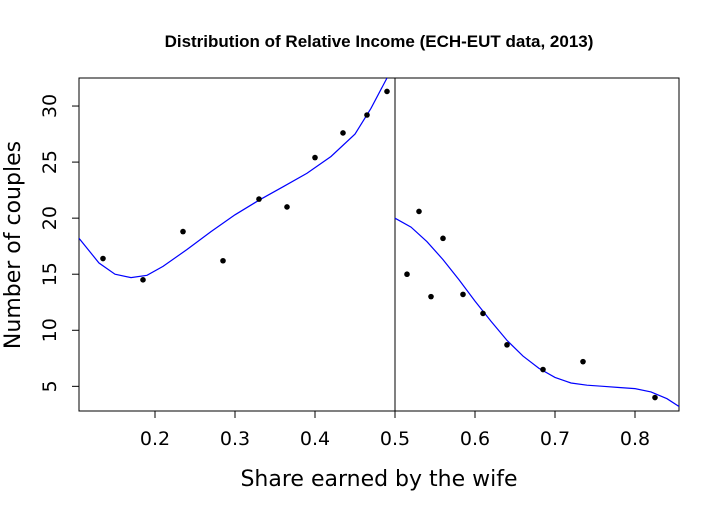 The height and width of the screenshot is (511, 719). What do you see at coordinates (50, 218) in the screenshot?
I see `y-tick-label: 20` at bounding box center [50, 218].